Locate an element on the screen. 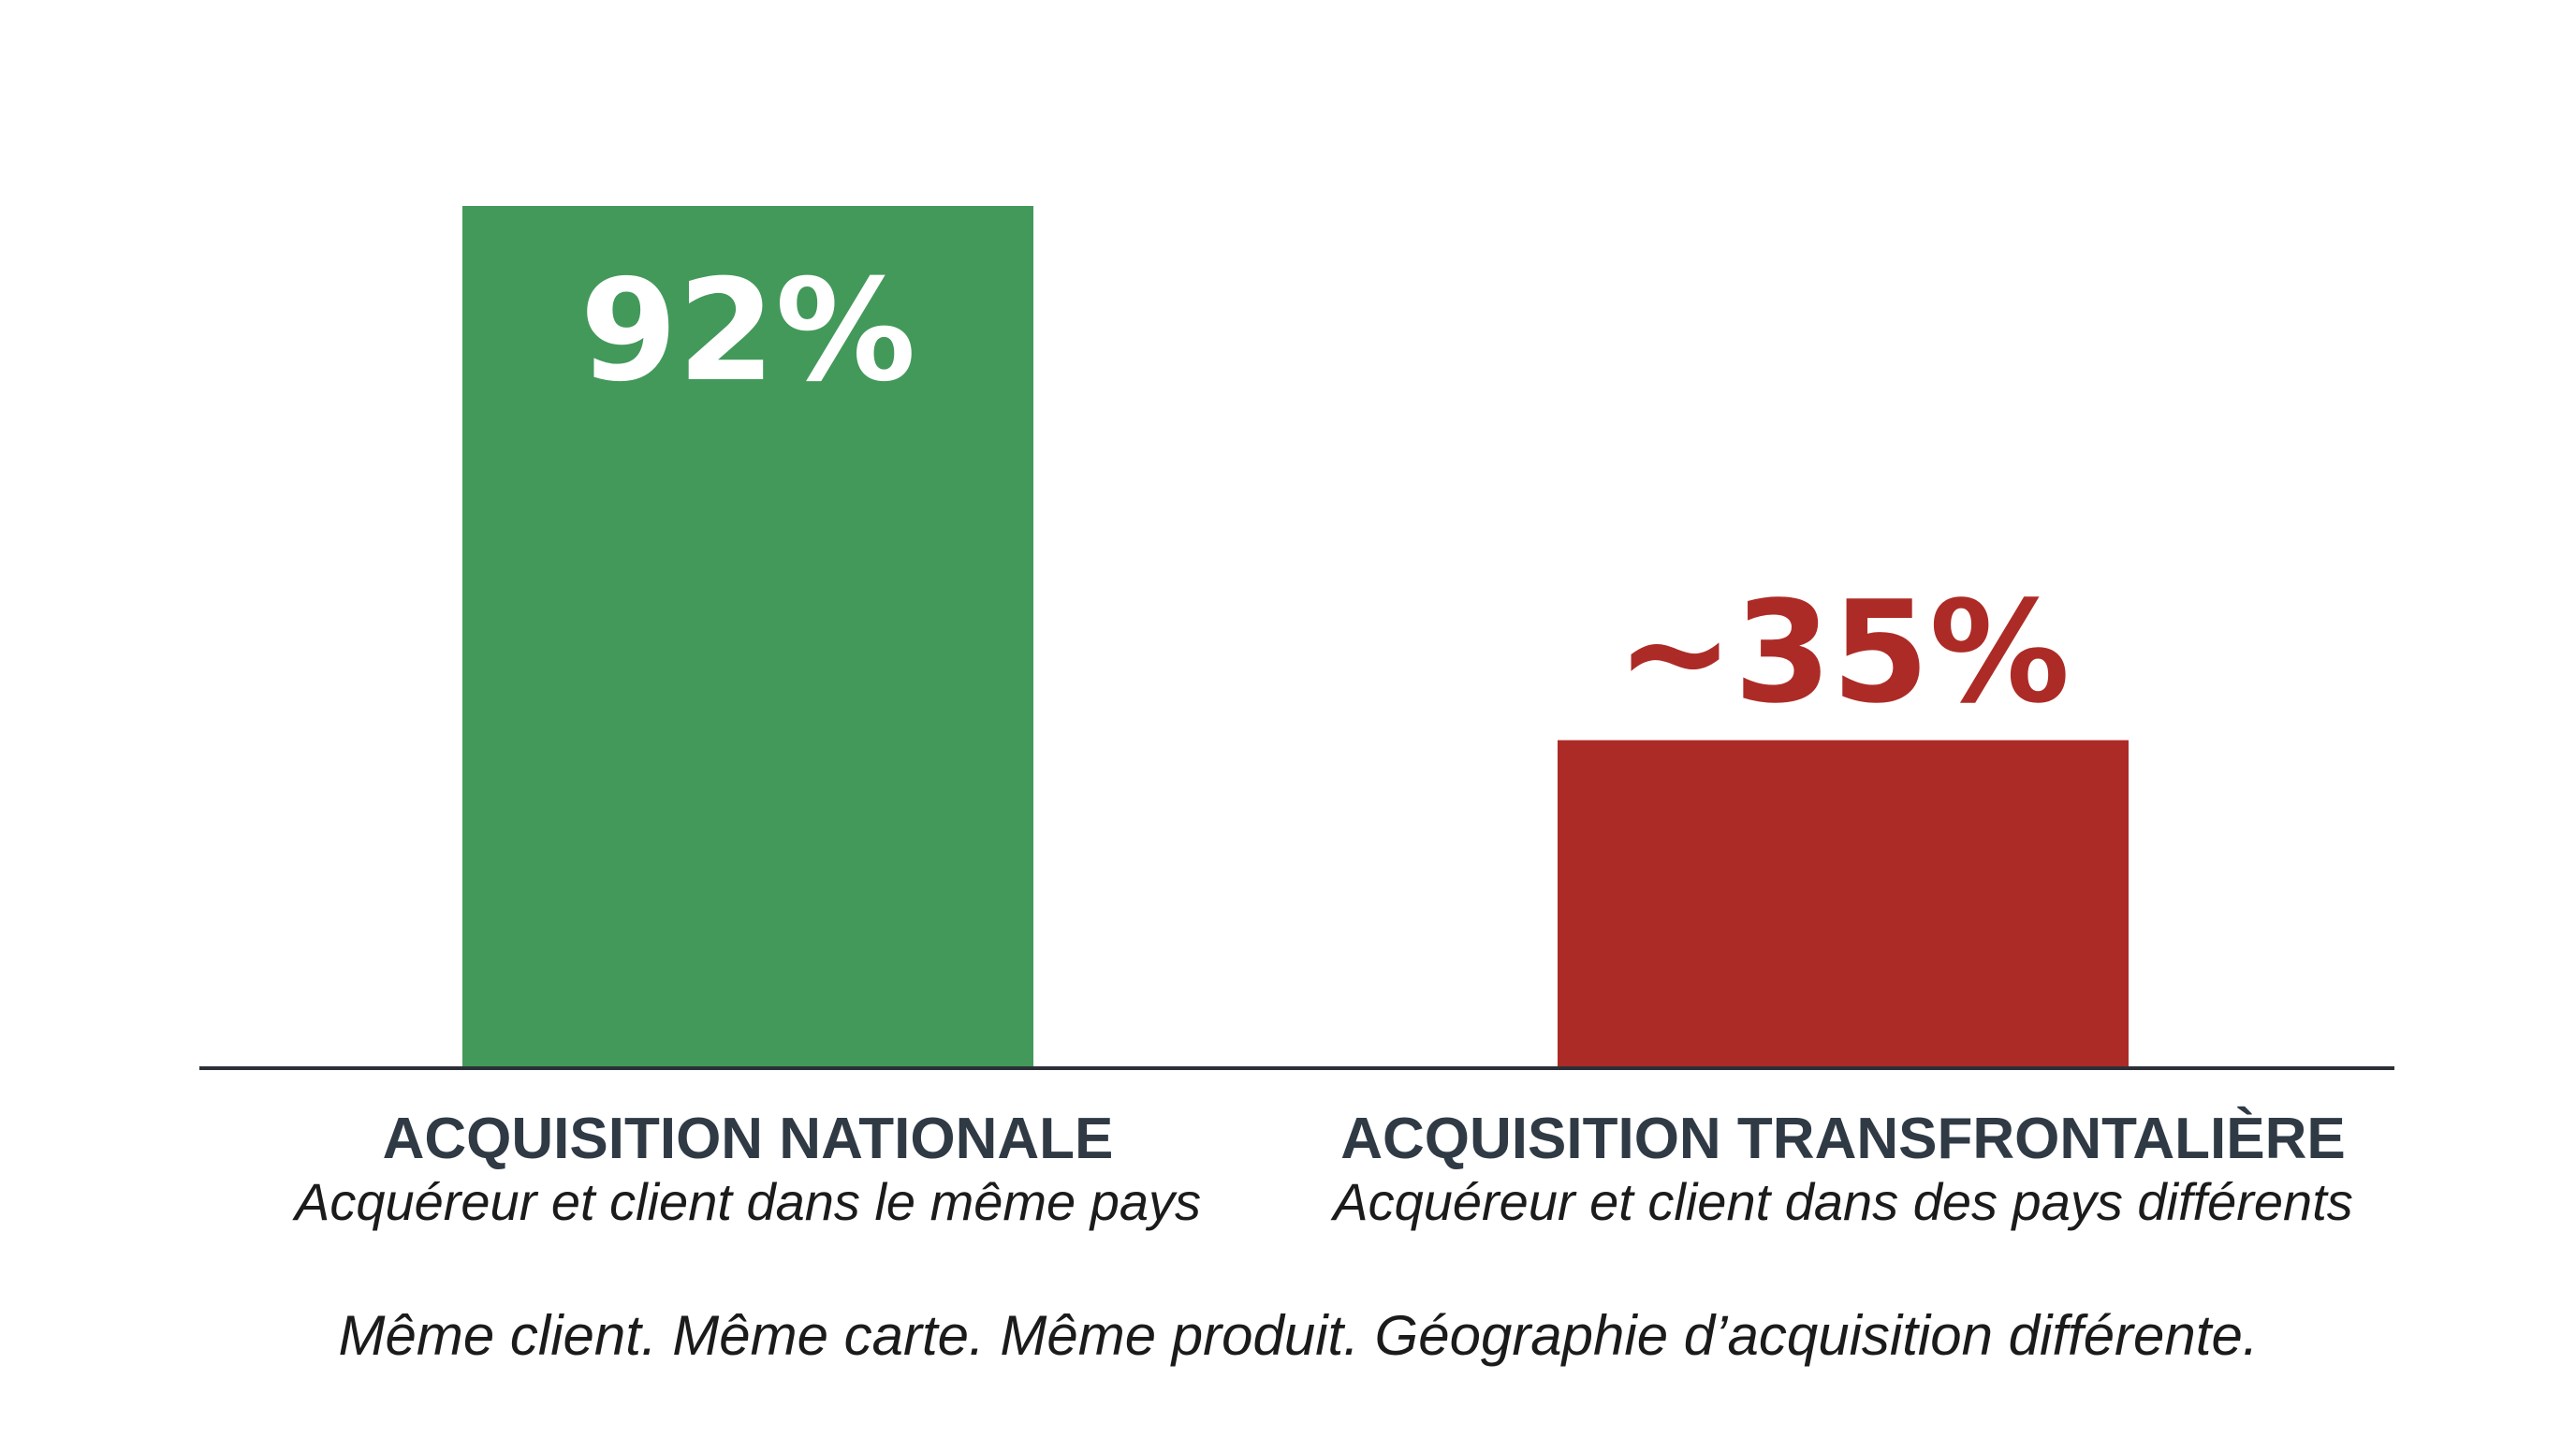 The image size is (2576, 1438). category-label-2: ACQUISITION TRANSFRONTALIÈRE is located at coordinates (1843, 1139).